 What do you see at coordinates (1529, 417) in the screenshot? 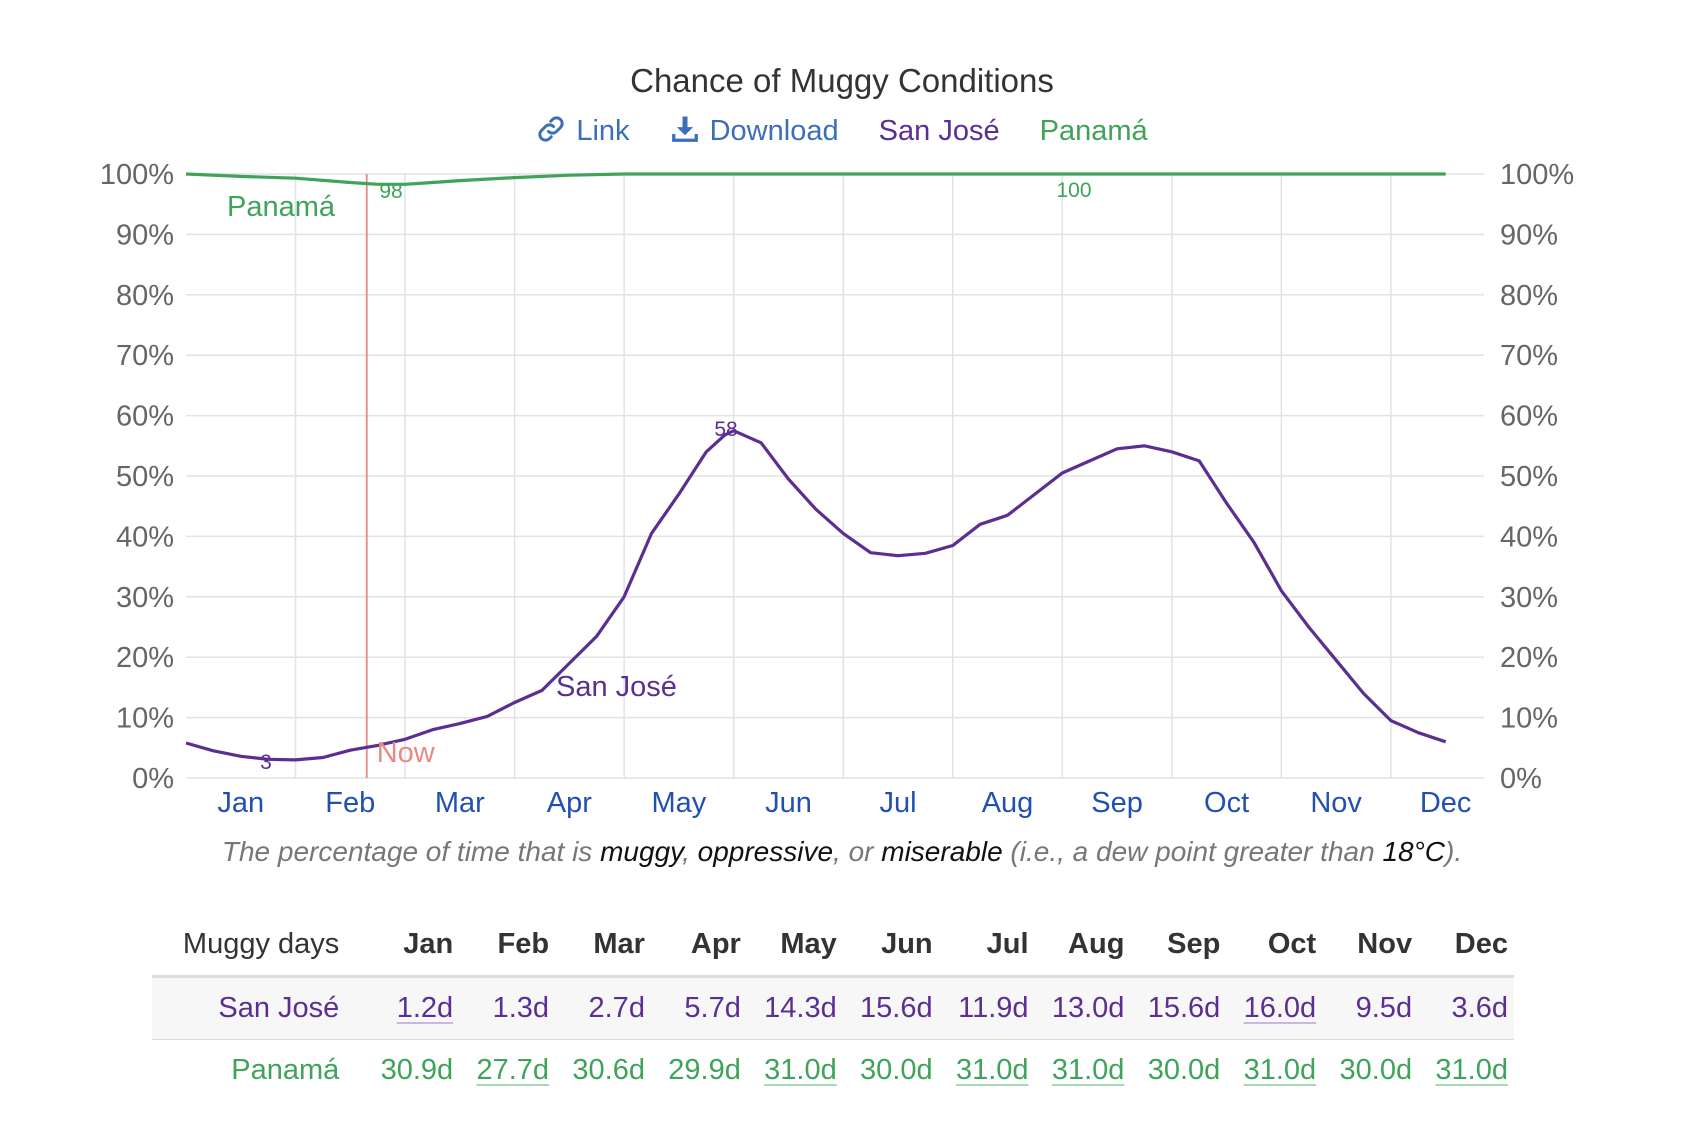
I see `y-tick-label-right: 60%` at bounding box center [1529, 417].